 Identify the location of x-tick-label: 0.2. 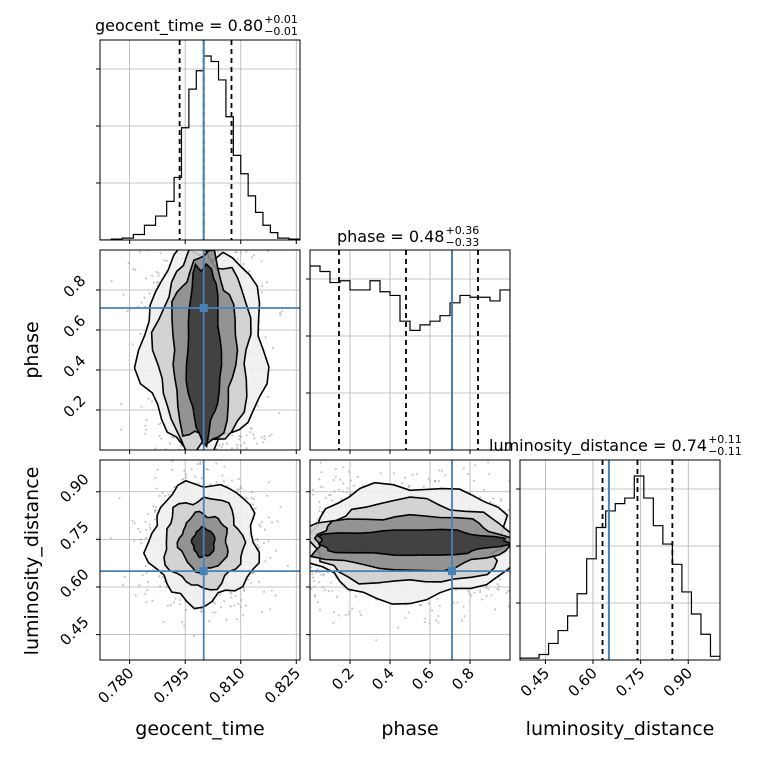
(343, 679).